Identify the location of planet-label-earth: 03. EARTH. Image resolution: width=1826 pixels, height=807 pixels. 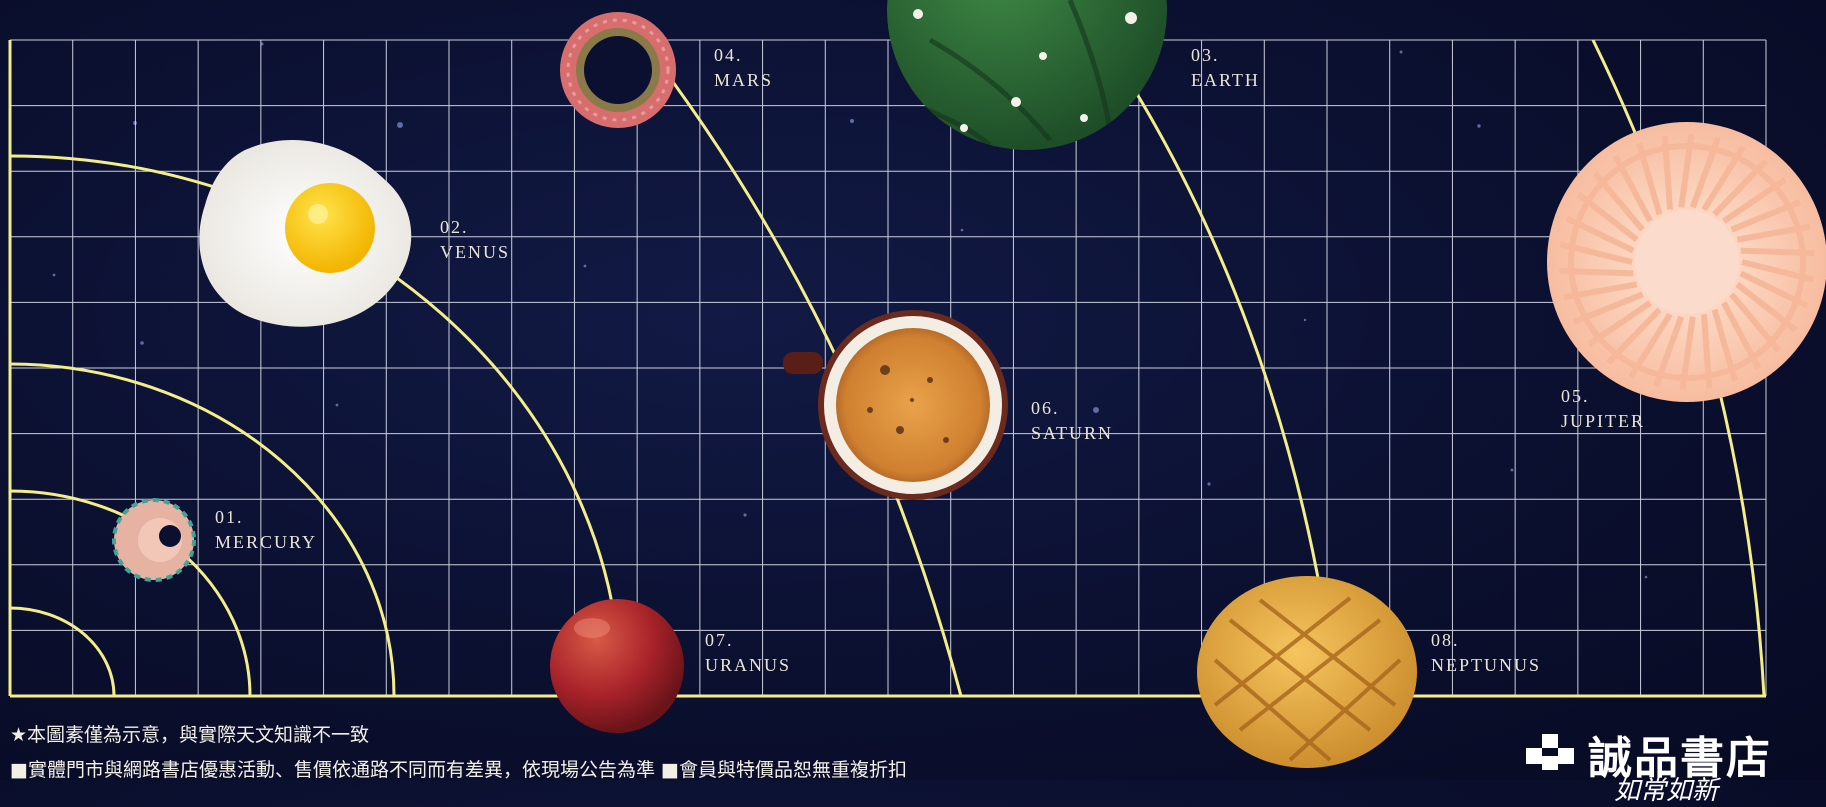
(1225, 68).